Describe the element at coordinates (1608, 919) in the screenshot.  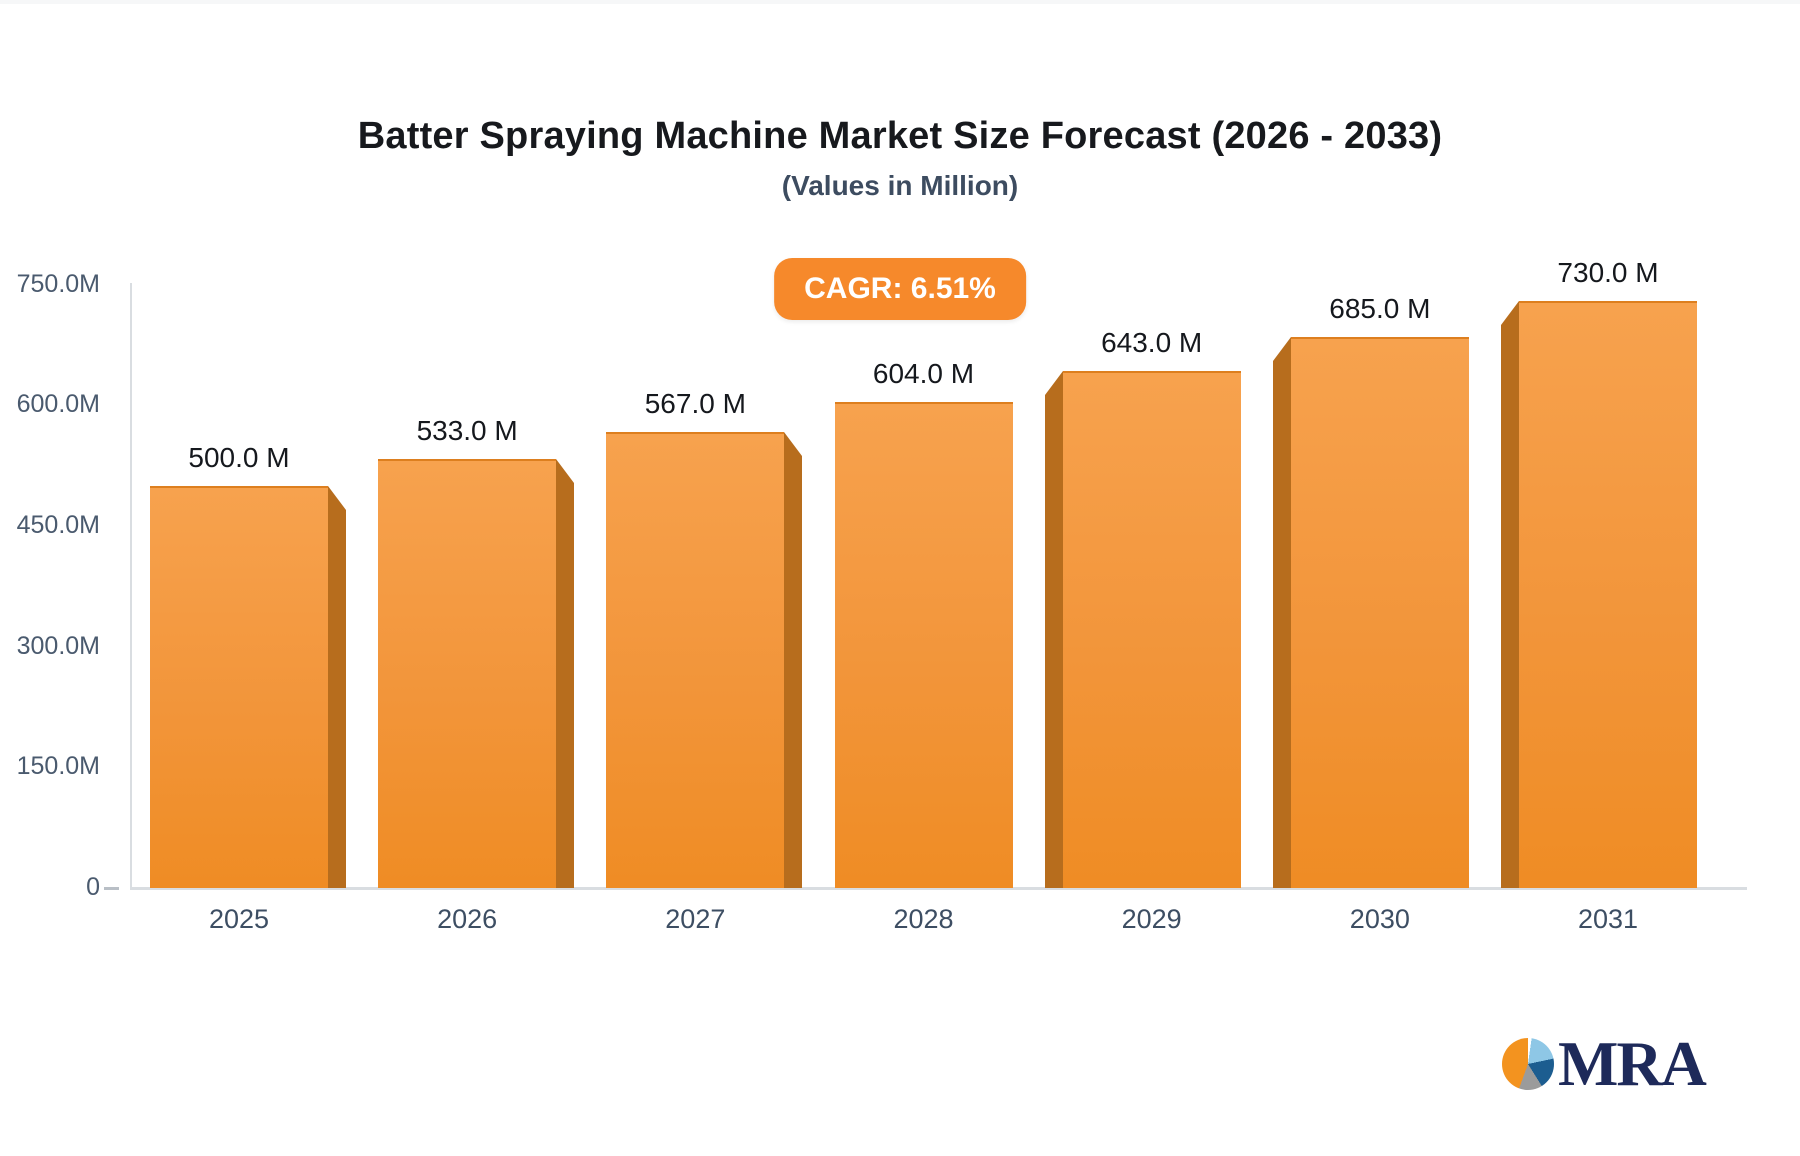
I see `x-tick-label: 2031` at that location.